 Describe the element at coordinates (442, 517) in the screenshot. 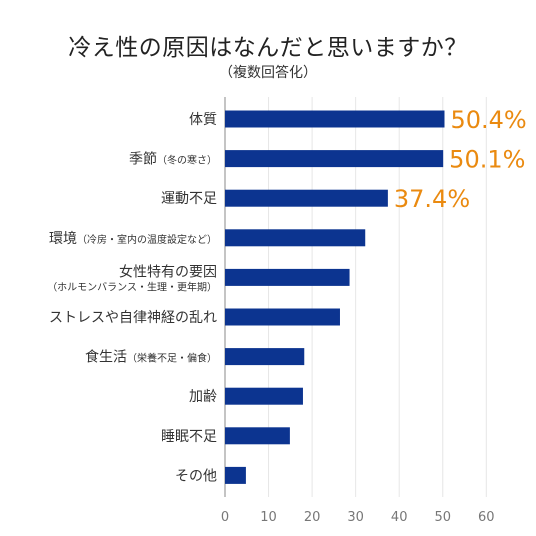

I see `x-tick-label: 50` at that location.